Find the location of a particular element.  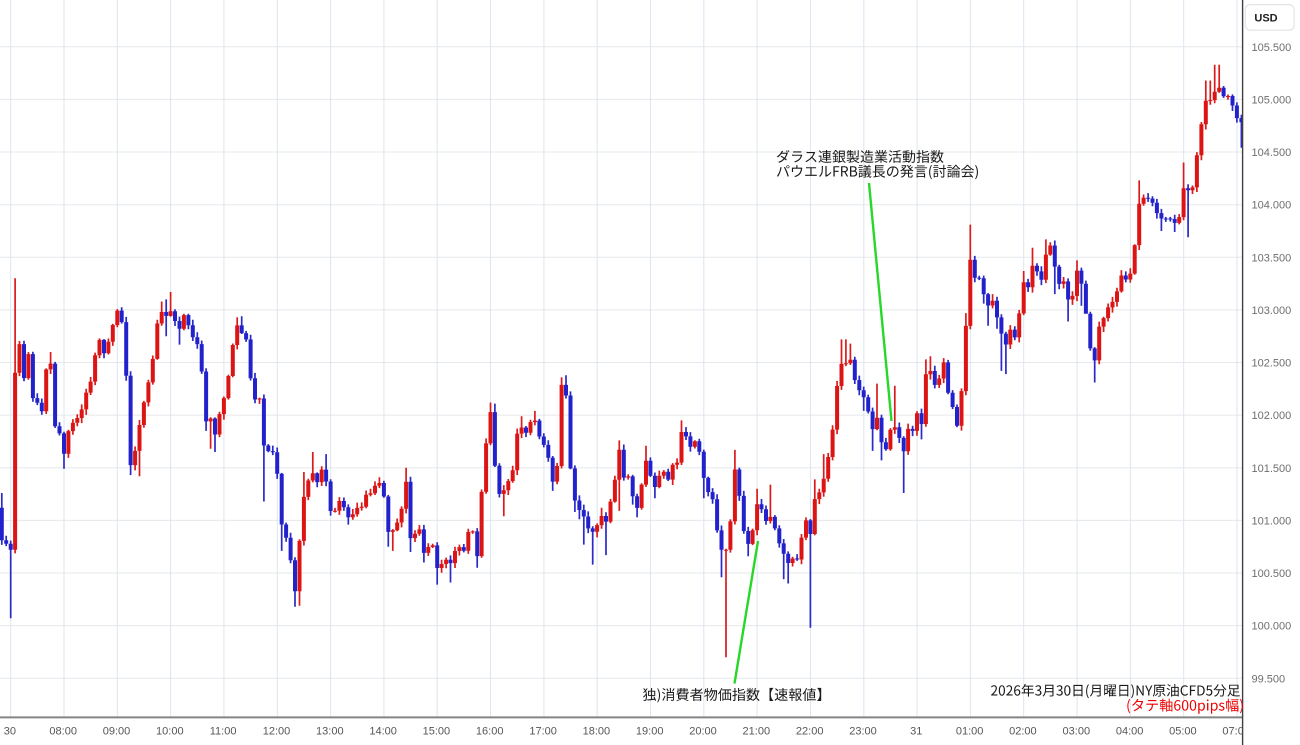

svg-text: USD is located at coordinates (1265, 19).